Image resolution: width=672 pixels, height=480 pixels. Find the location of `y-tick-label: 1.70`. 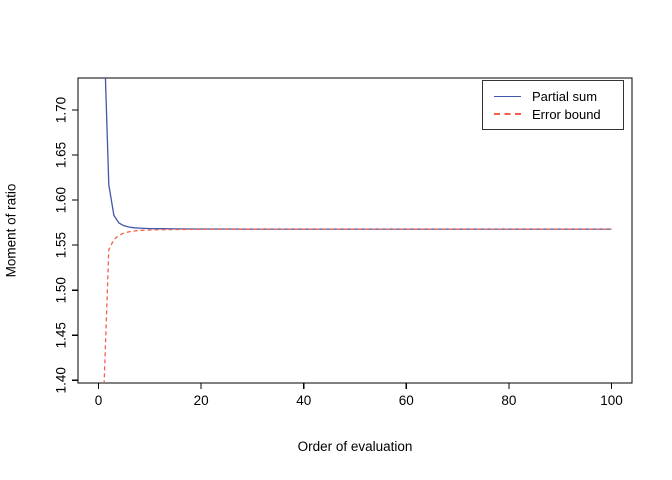

y-tick-label: 1.70 is located at coordinates (61, 110).